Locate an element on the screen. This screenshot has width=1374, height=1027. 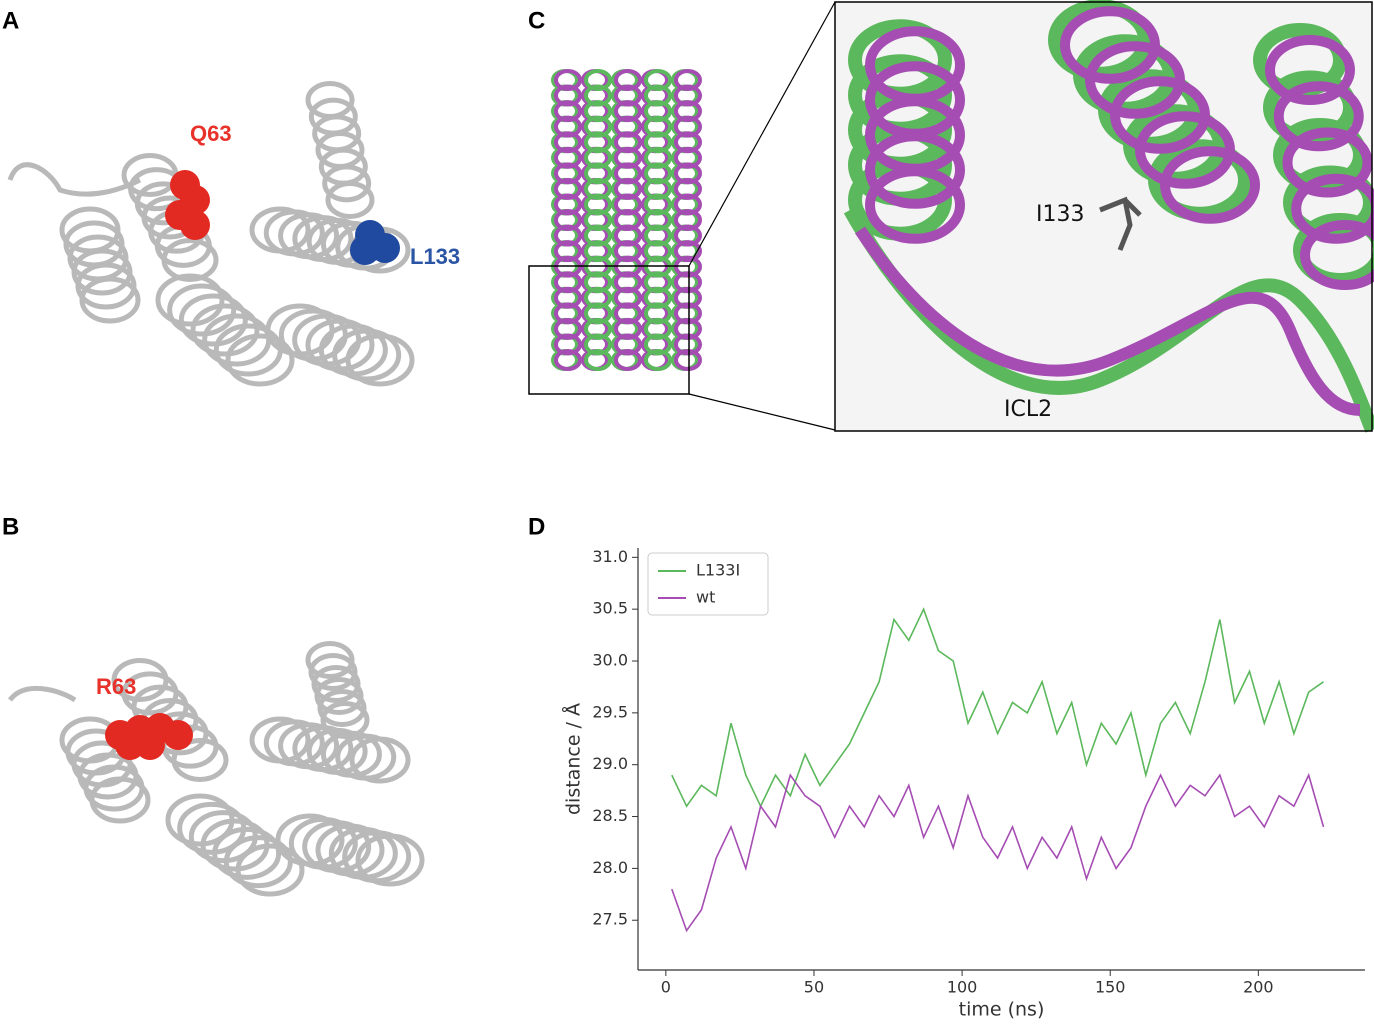
y-axis-label: distance / Å is located at coordinates (573, 759).